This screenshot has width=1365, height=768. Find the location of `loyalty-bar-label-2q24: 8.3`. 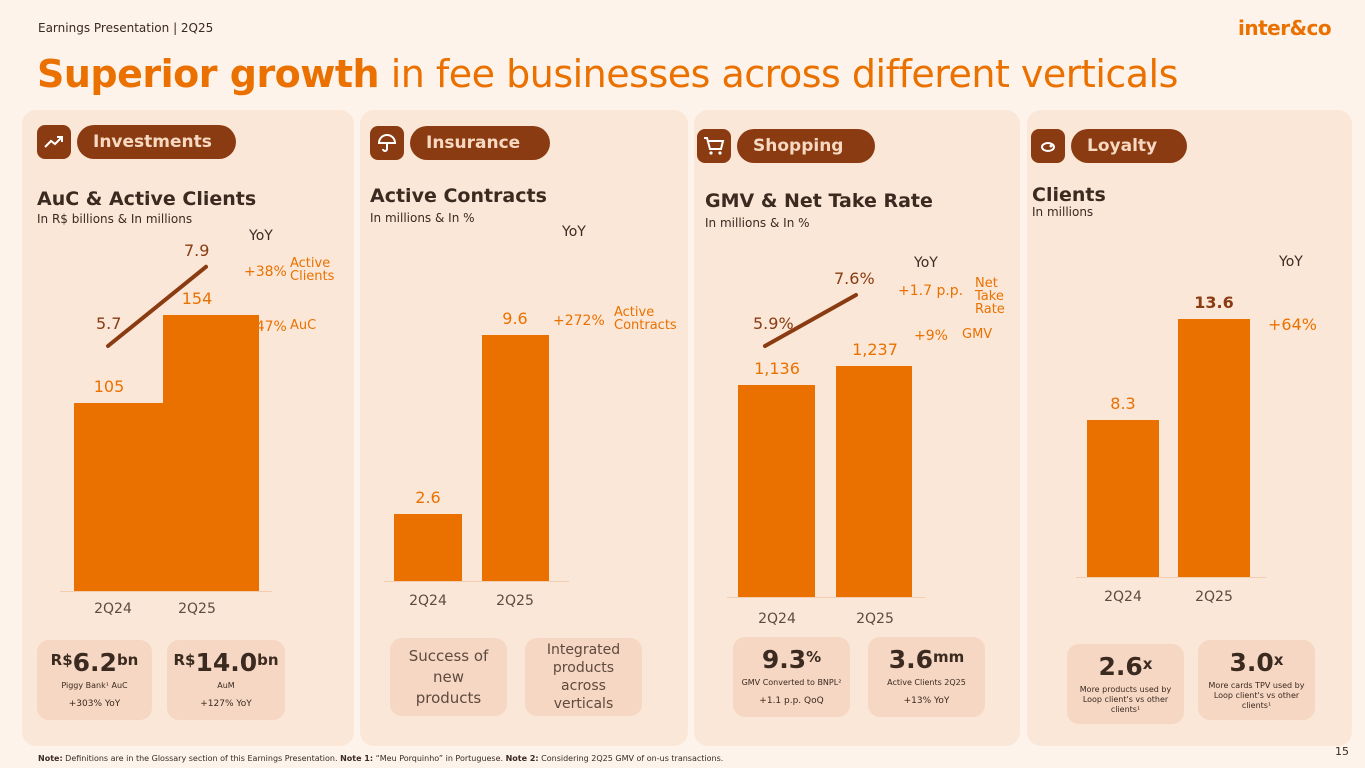

loyalty-bar-label-2q24: 8.3 is located at coordinates (1123, 403).